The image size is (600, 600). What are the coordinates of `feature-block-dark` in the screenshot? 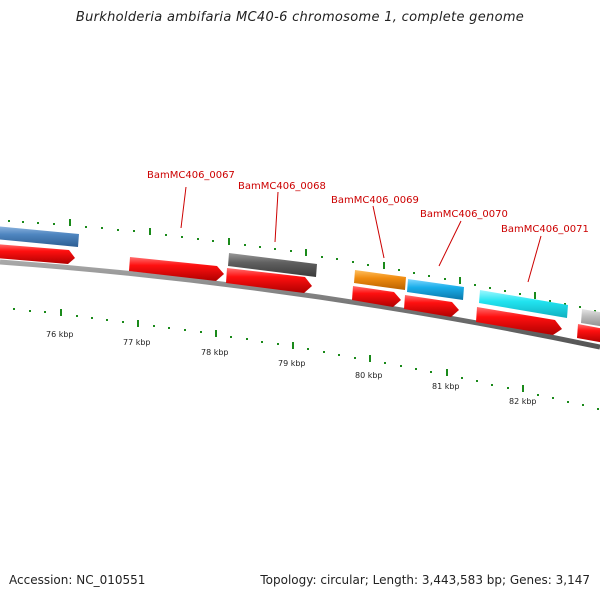 It's located at (272, 265).